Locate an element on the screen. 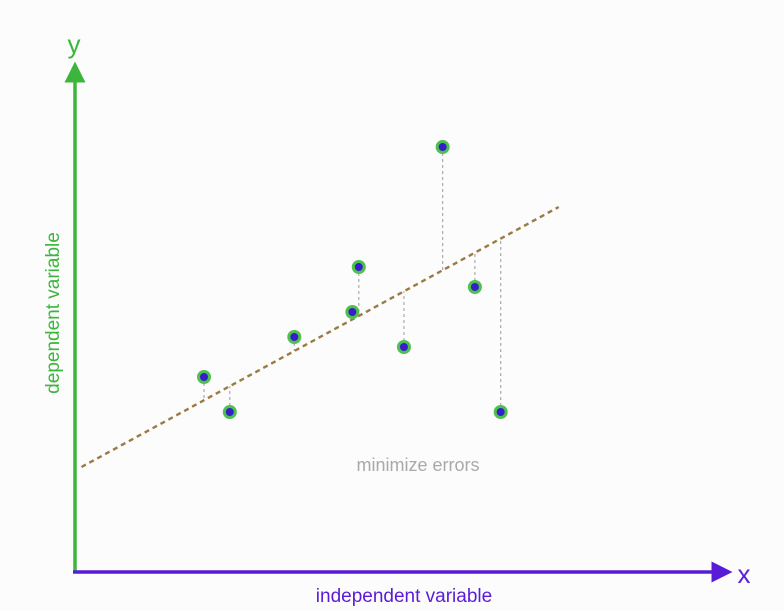  x-axis-title: independent variable is located at coordinates (404, 596).